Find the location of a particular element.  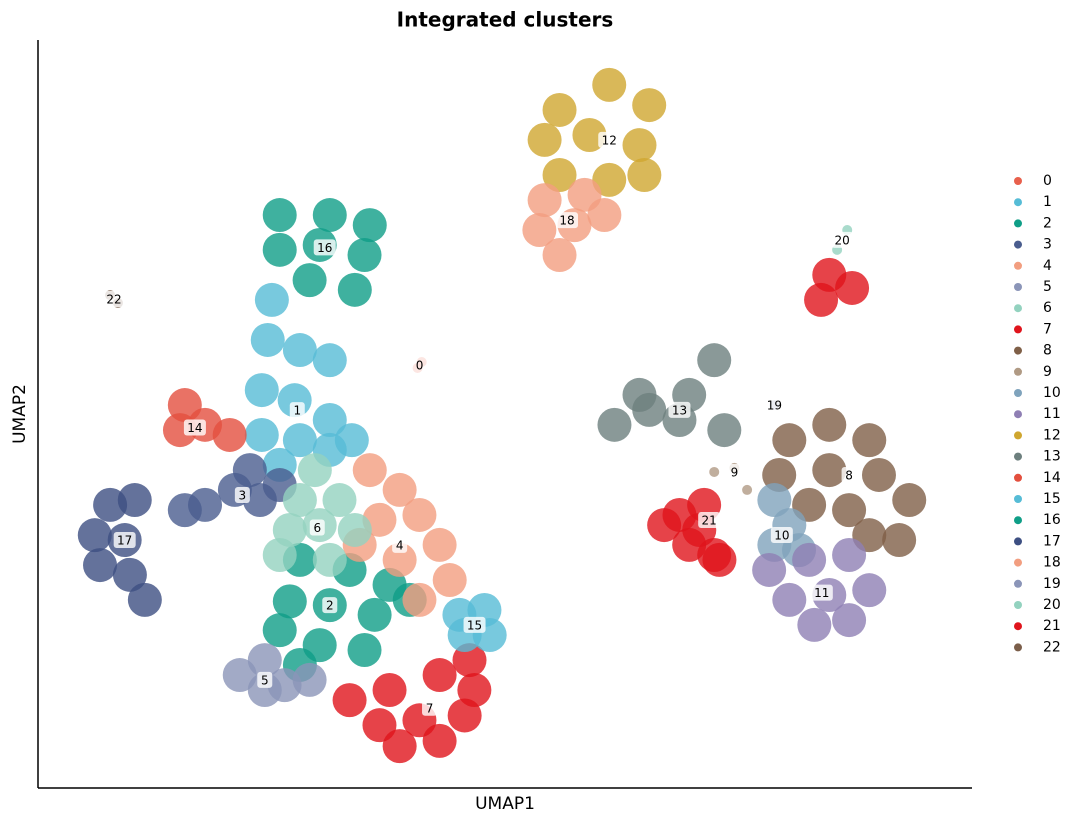

legend-label: 9 is located at coordinates (1047, 372).